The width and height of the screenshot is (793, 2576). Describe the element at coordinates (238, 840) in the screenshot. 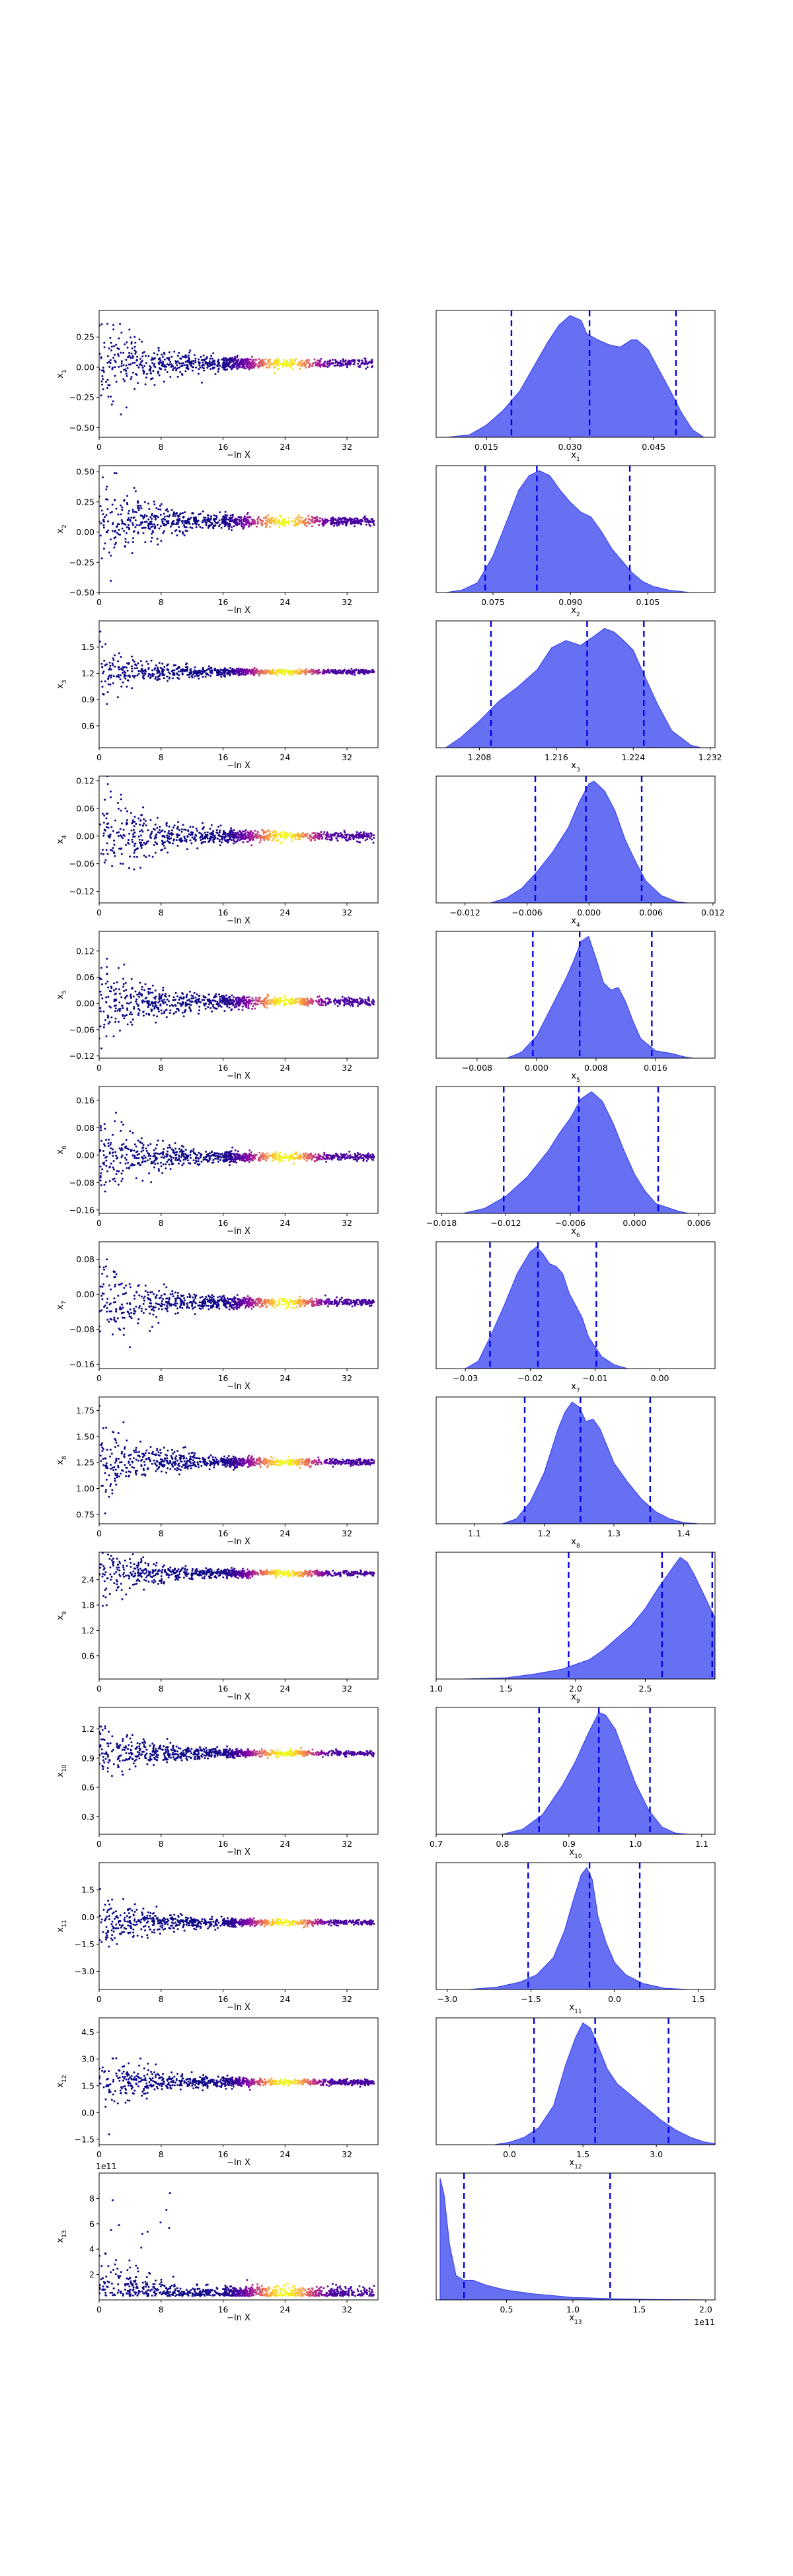

I see `axes-frame` at that location.